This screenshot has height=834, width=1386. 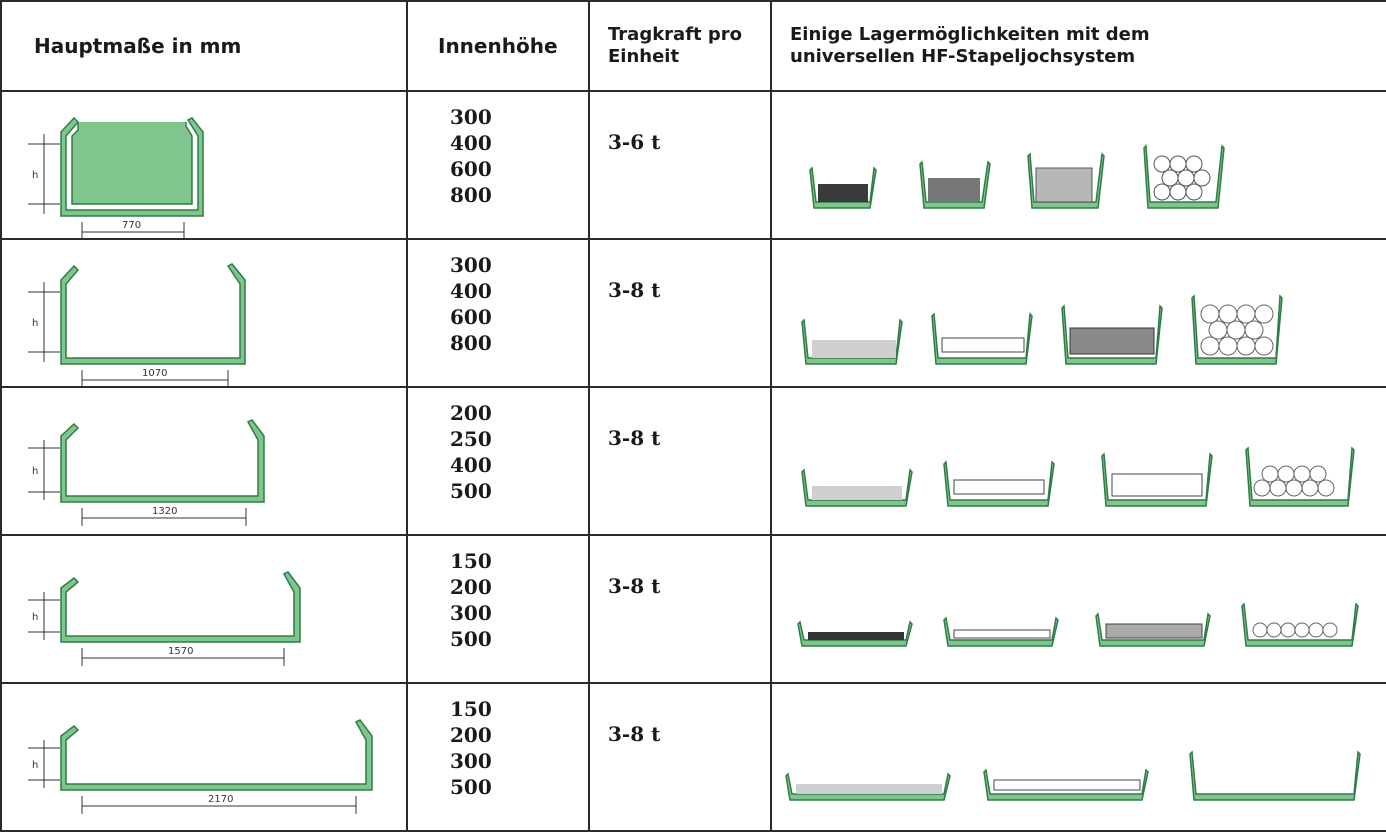 What do you see at coordinates (164, 511) in the screenshot?
I see `width-label: 1320` at bounding box center [164, 511].